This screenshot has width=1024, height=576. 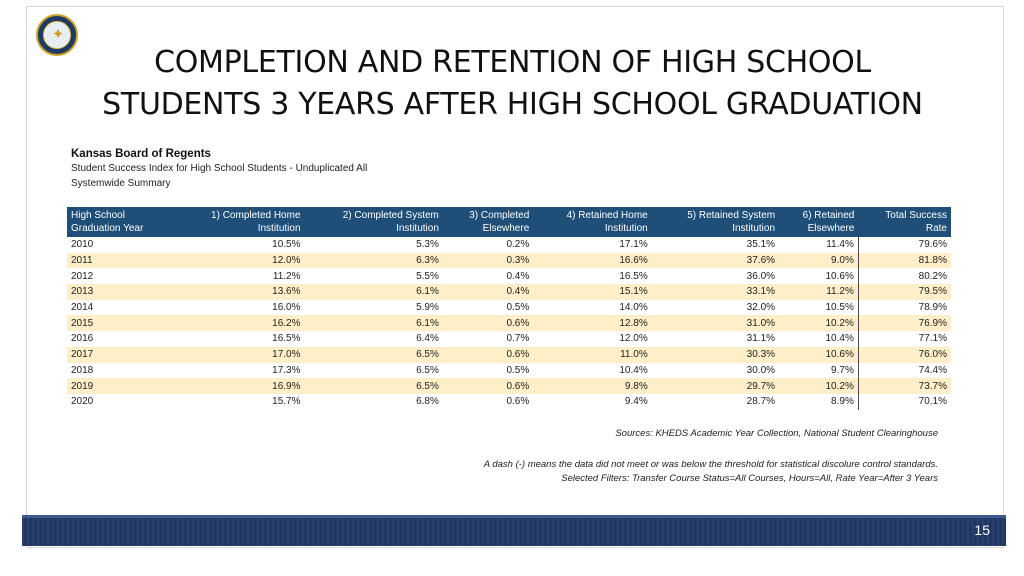 I want to click on column-header-line: Graduation Year, so click(x=107, y=228).